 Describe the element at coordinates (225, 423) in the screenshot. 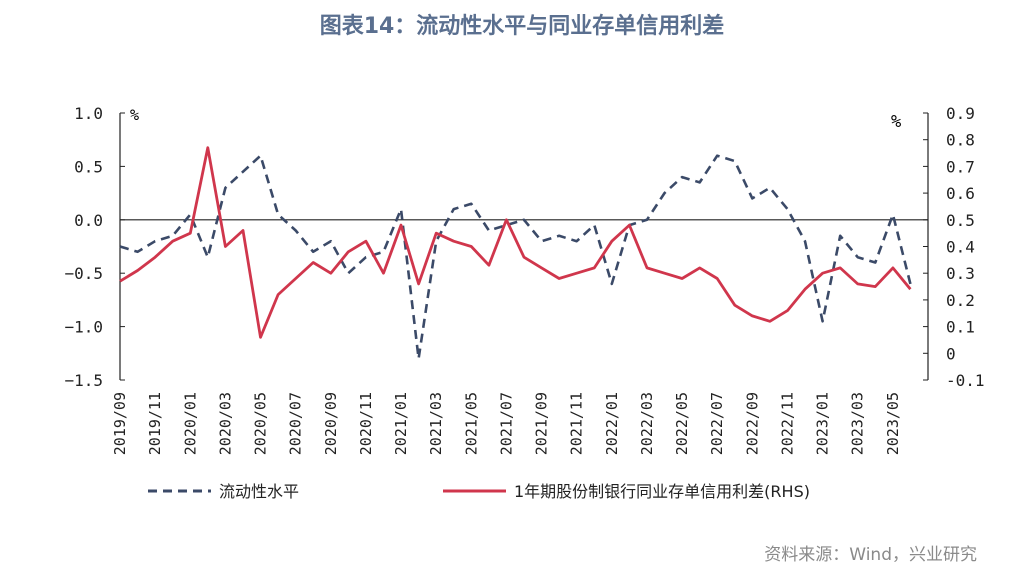

I see `x-tick-label: 2020/03` at that location.